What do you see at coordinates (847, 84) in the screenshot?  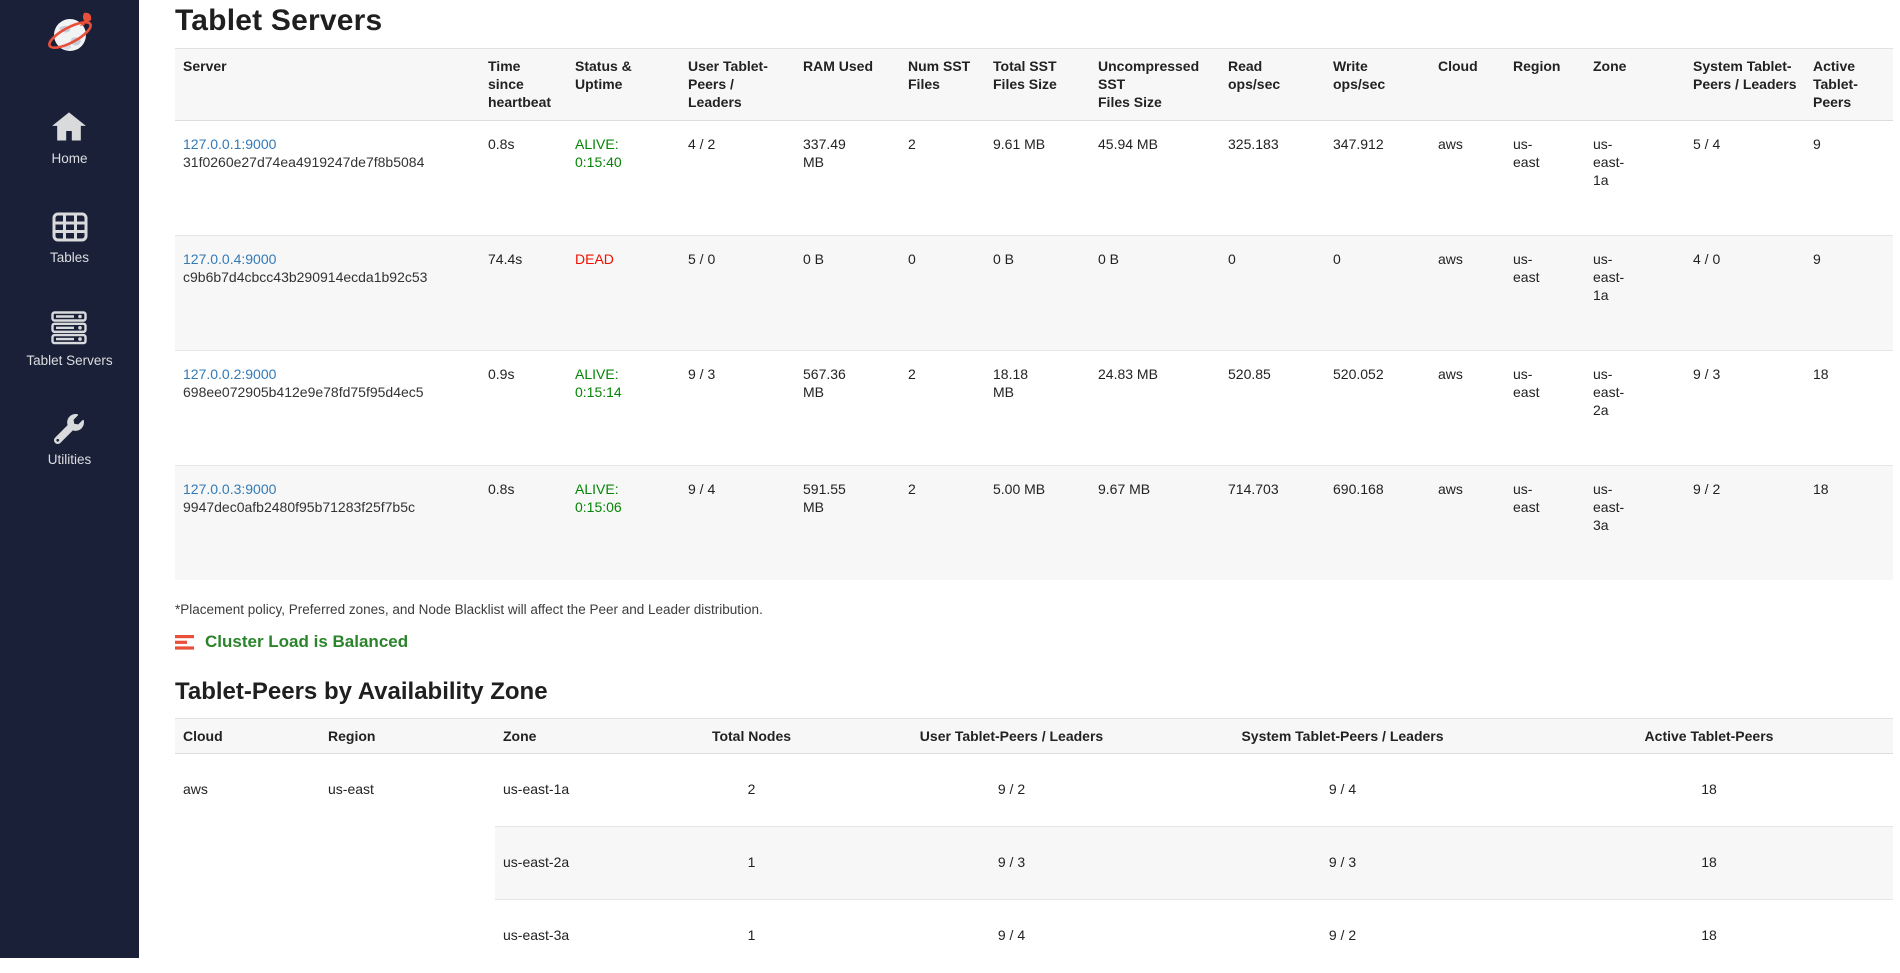 I see `column-header: RAM Used` at bounding box center [847, 84].